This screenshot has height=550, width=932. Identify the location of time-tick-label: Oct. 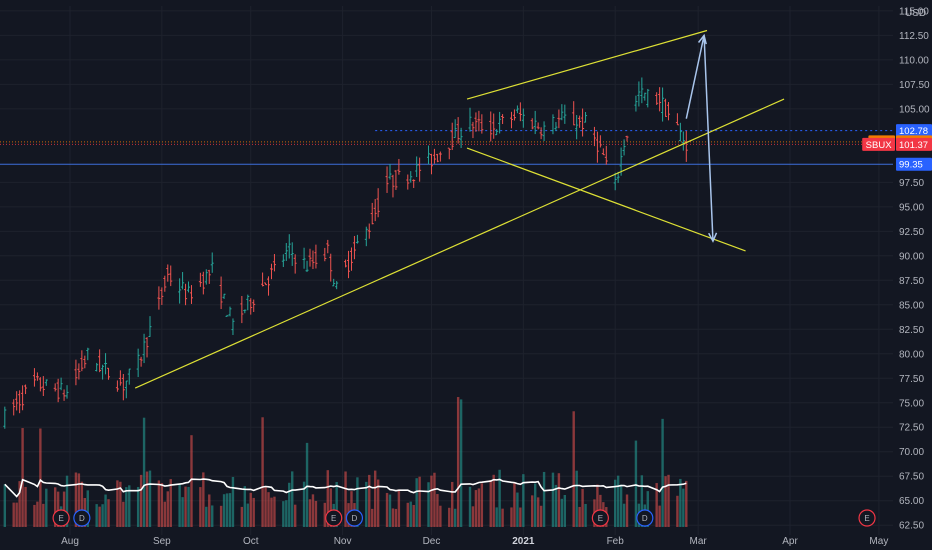
(251, 541).